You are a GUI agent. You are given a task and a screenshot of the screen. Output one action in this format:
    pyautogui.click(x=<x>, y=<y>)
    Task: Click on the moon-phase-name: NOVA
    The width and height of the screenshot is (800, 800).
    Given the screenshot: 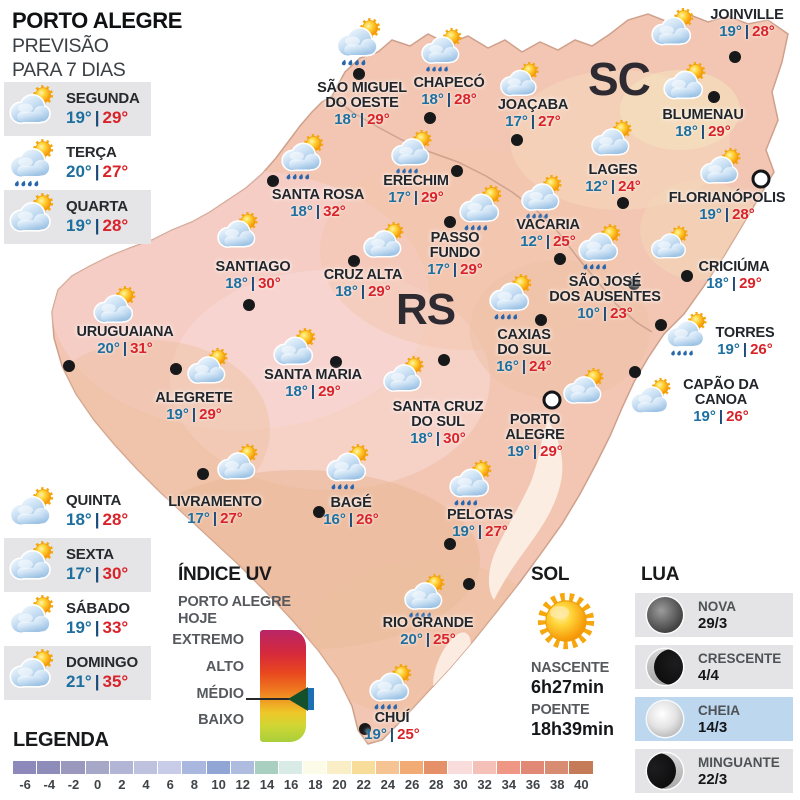 What is the action you would take?
    pyautogui.click(x=717, y=606)
    